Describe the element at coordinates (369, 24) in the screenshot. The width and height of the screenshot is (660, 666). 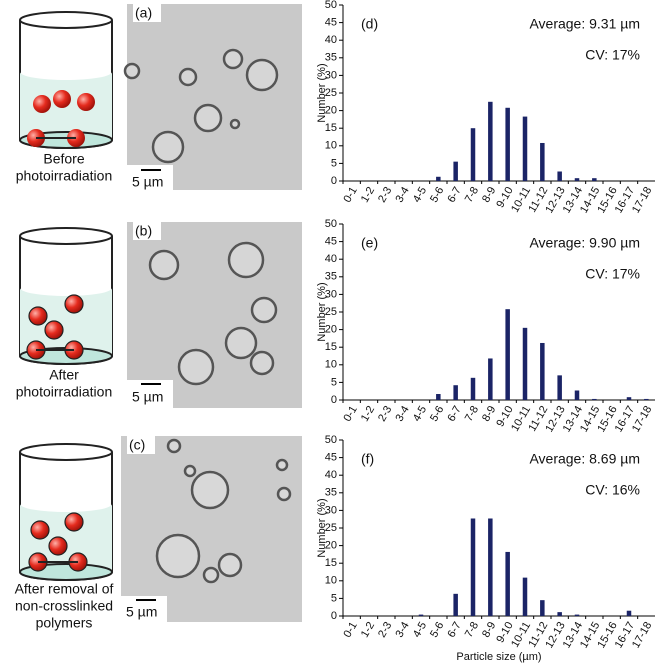
I see `panel-label: (d)` at that location.